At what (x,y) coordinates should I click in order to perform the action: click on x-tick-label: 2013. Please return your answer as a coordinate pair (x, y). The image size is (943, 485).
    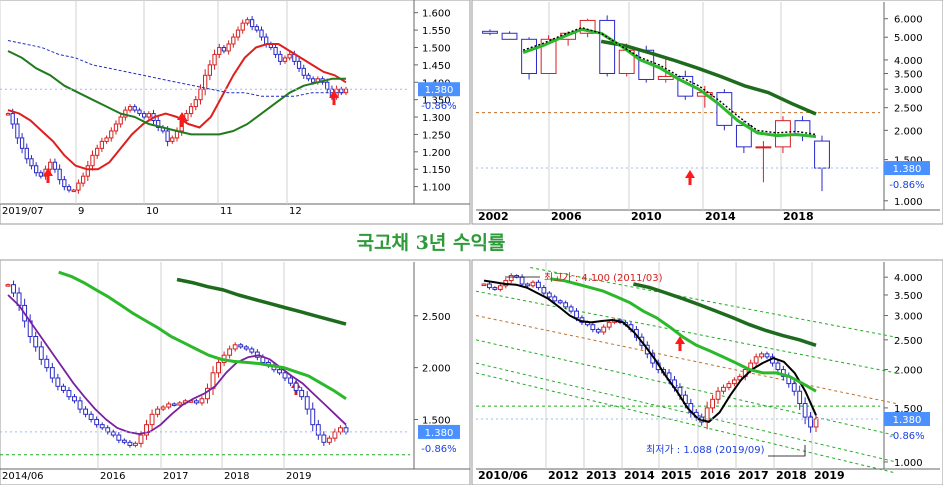
    Looking at the image, I should click on (601, 475).